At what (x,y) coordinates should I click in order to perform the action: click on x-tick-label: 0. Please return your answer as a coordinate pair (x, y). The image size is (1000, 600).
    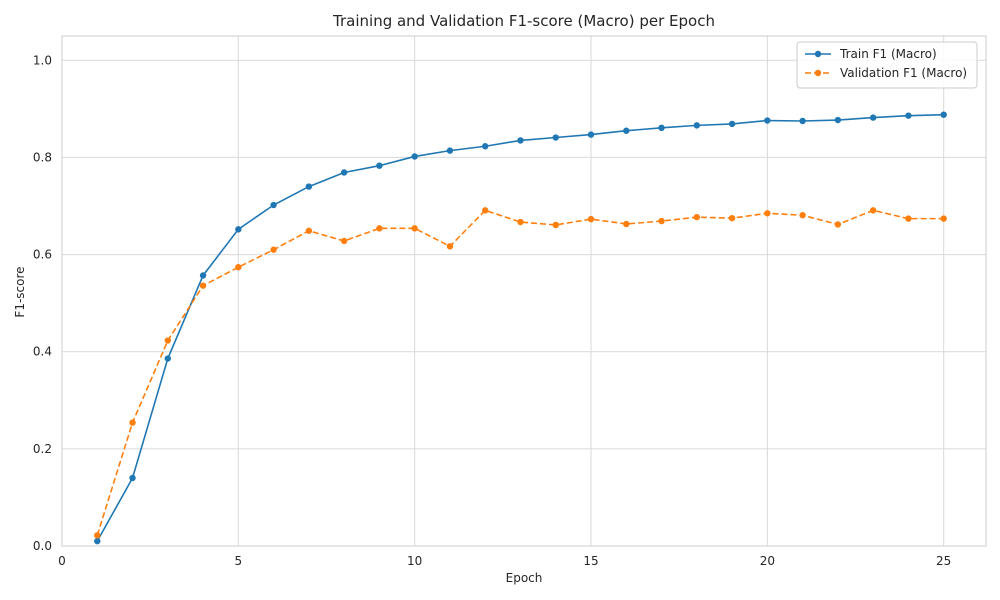
    Looking at the image, I should click on (62, 561).